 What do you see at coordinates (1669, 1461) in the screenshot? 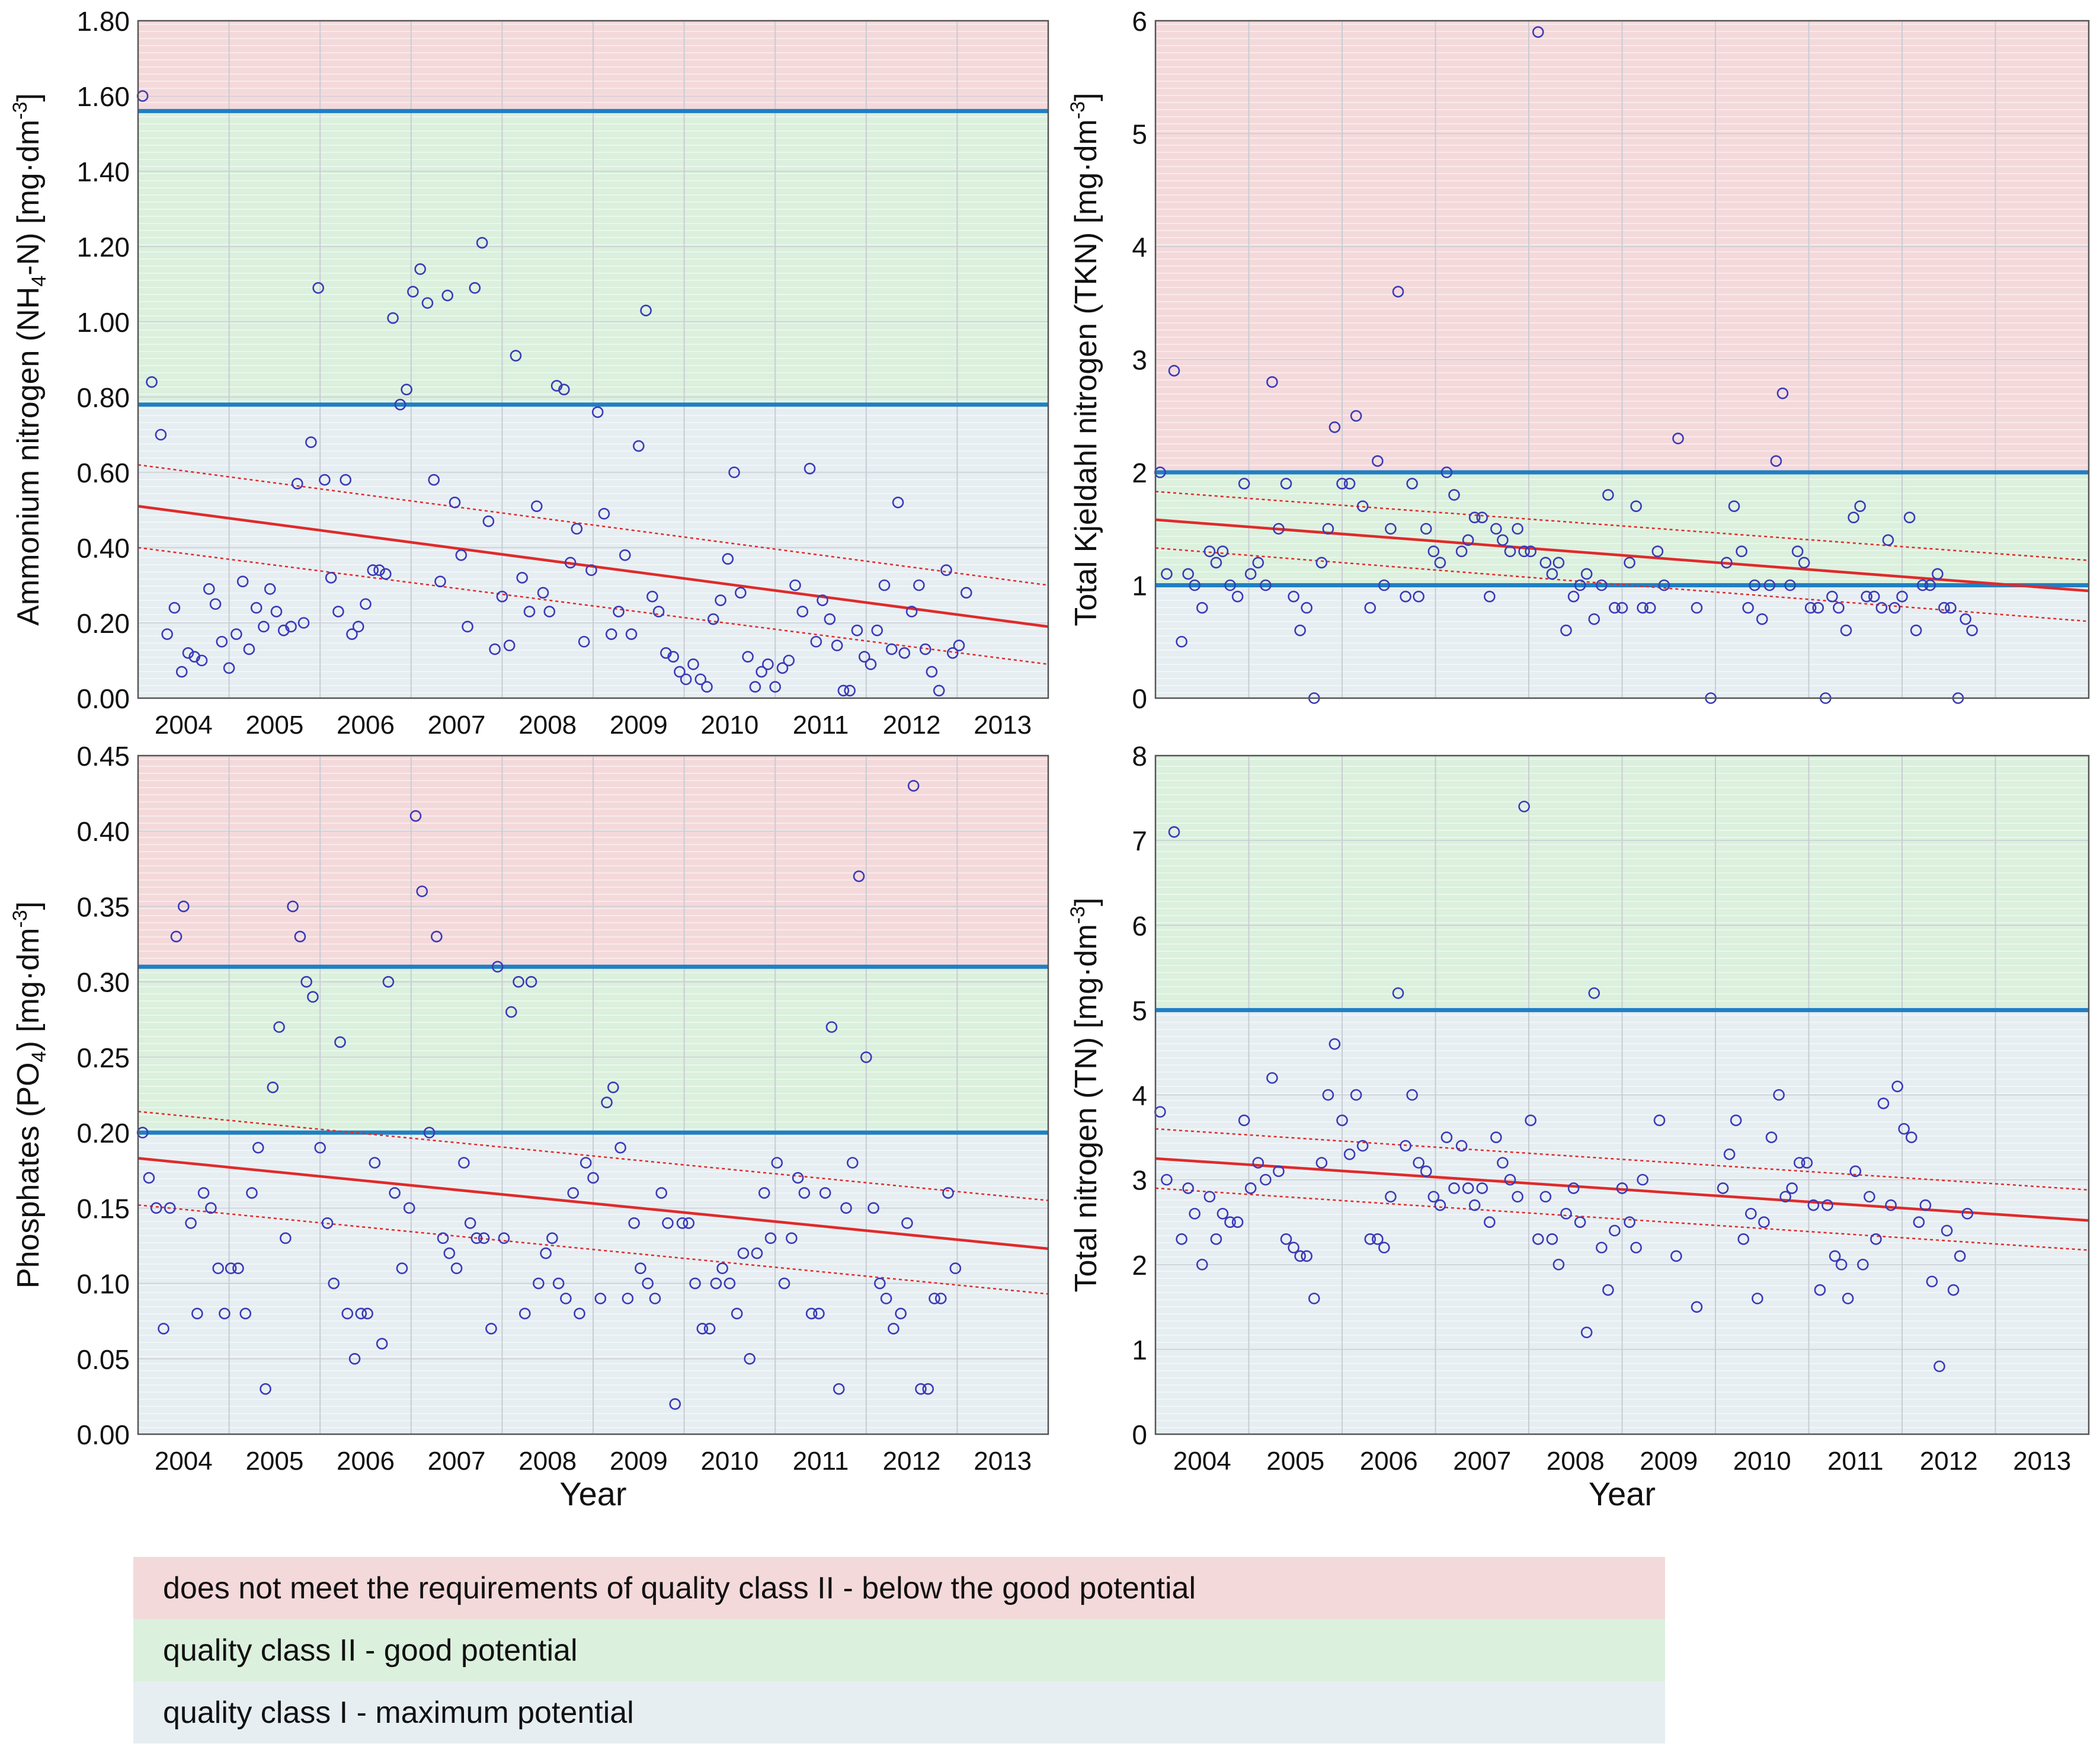
I see `x-tick-label: 2009` at bounding box center [1669, 1461].